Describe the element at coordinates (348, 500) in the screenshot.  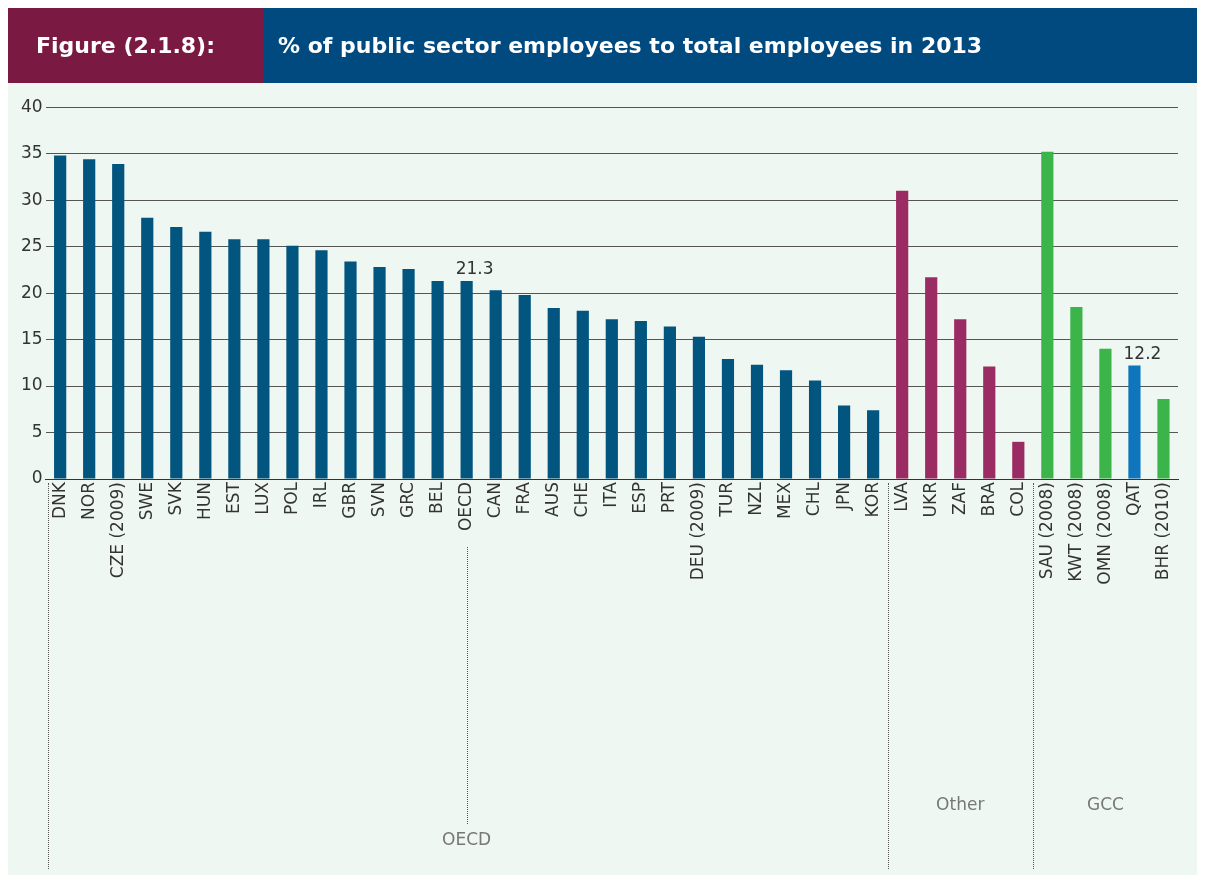
I see `x-tick-label: GBR` at that location.